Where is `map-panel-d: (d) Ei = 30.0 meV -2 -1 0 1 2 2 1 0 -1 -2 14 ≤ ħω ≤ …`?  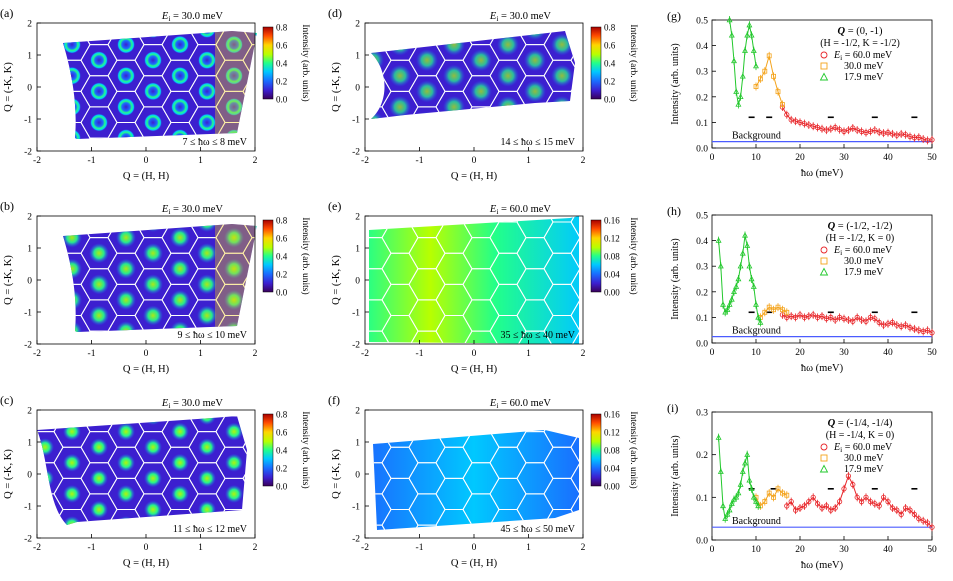 map-panel-d: (d) Ei = 30.0 meV -2 -1 0 1 2 2 1 0 -1 -2 14 ≤ ħω ≤ … is located at coordinates (483, 100).